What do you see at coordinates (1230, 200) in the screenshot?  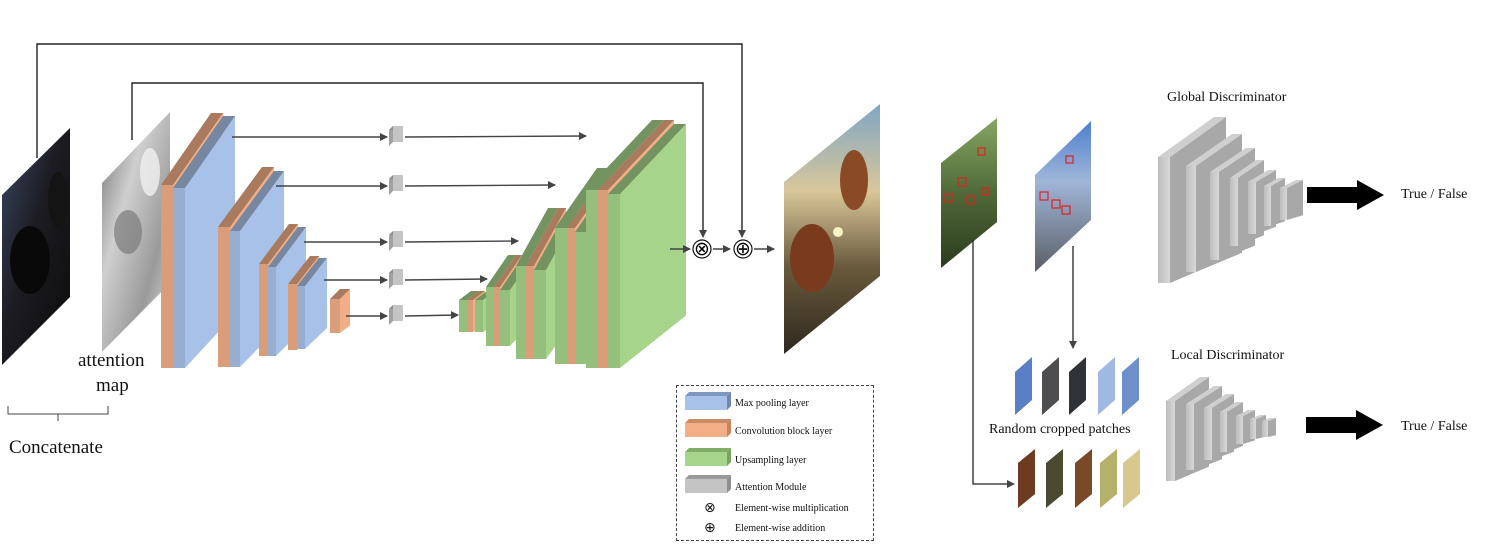 I see `global-discriminator` at bounding box center [1230, 200].